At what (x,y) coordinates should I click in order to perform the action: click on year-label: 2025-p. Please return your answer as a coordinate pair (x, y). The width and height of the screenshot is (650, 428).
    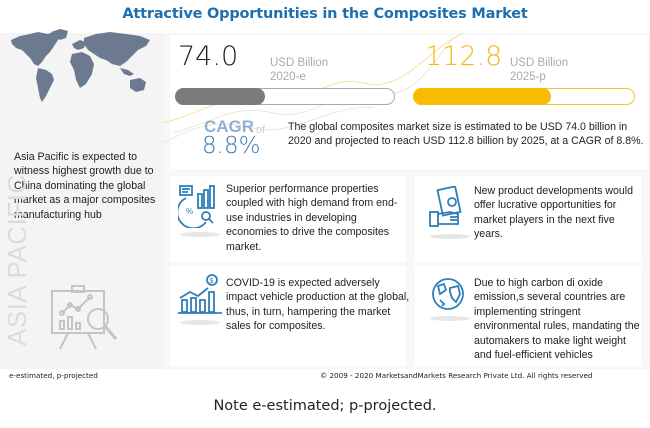
    Looking at the image, I should click on (528, 77).